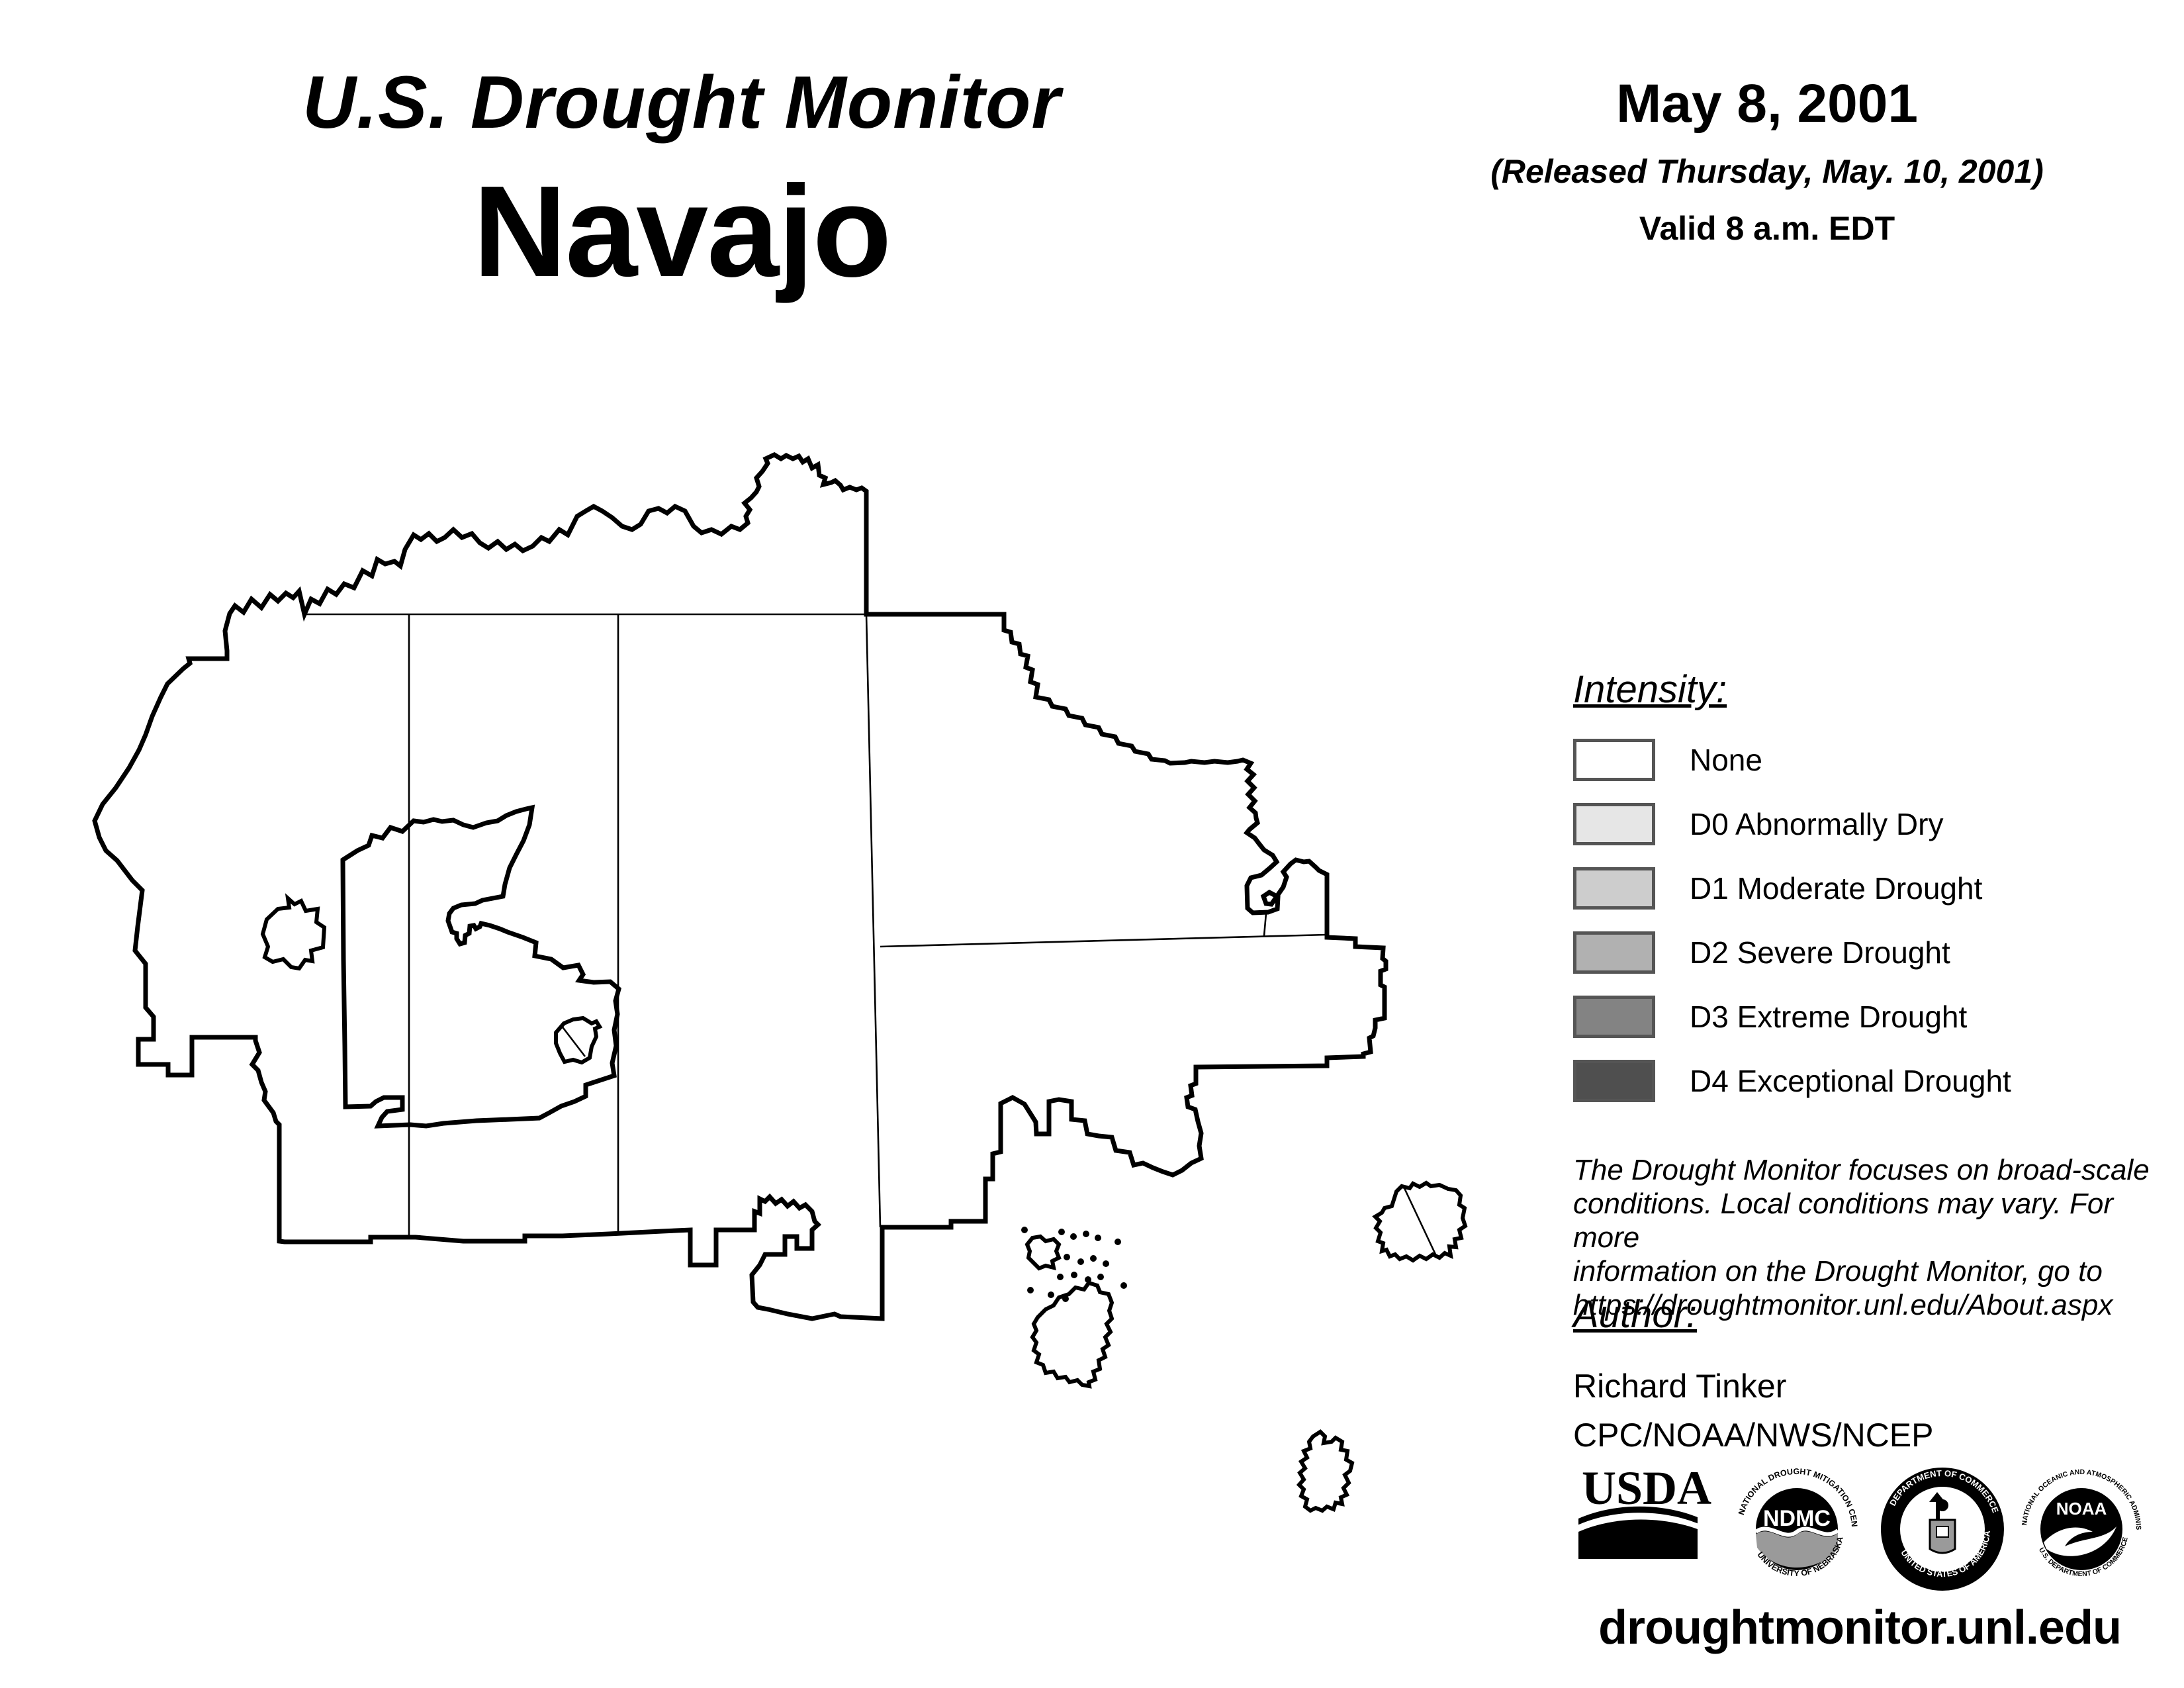 This screenshot has height=1688, width=2184. What do you see at coordinates (2081, 1509) in the screenshot?
I see `noaa-wordmark: NOAA` at bounding box center [2081, 1509].